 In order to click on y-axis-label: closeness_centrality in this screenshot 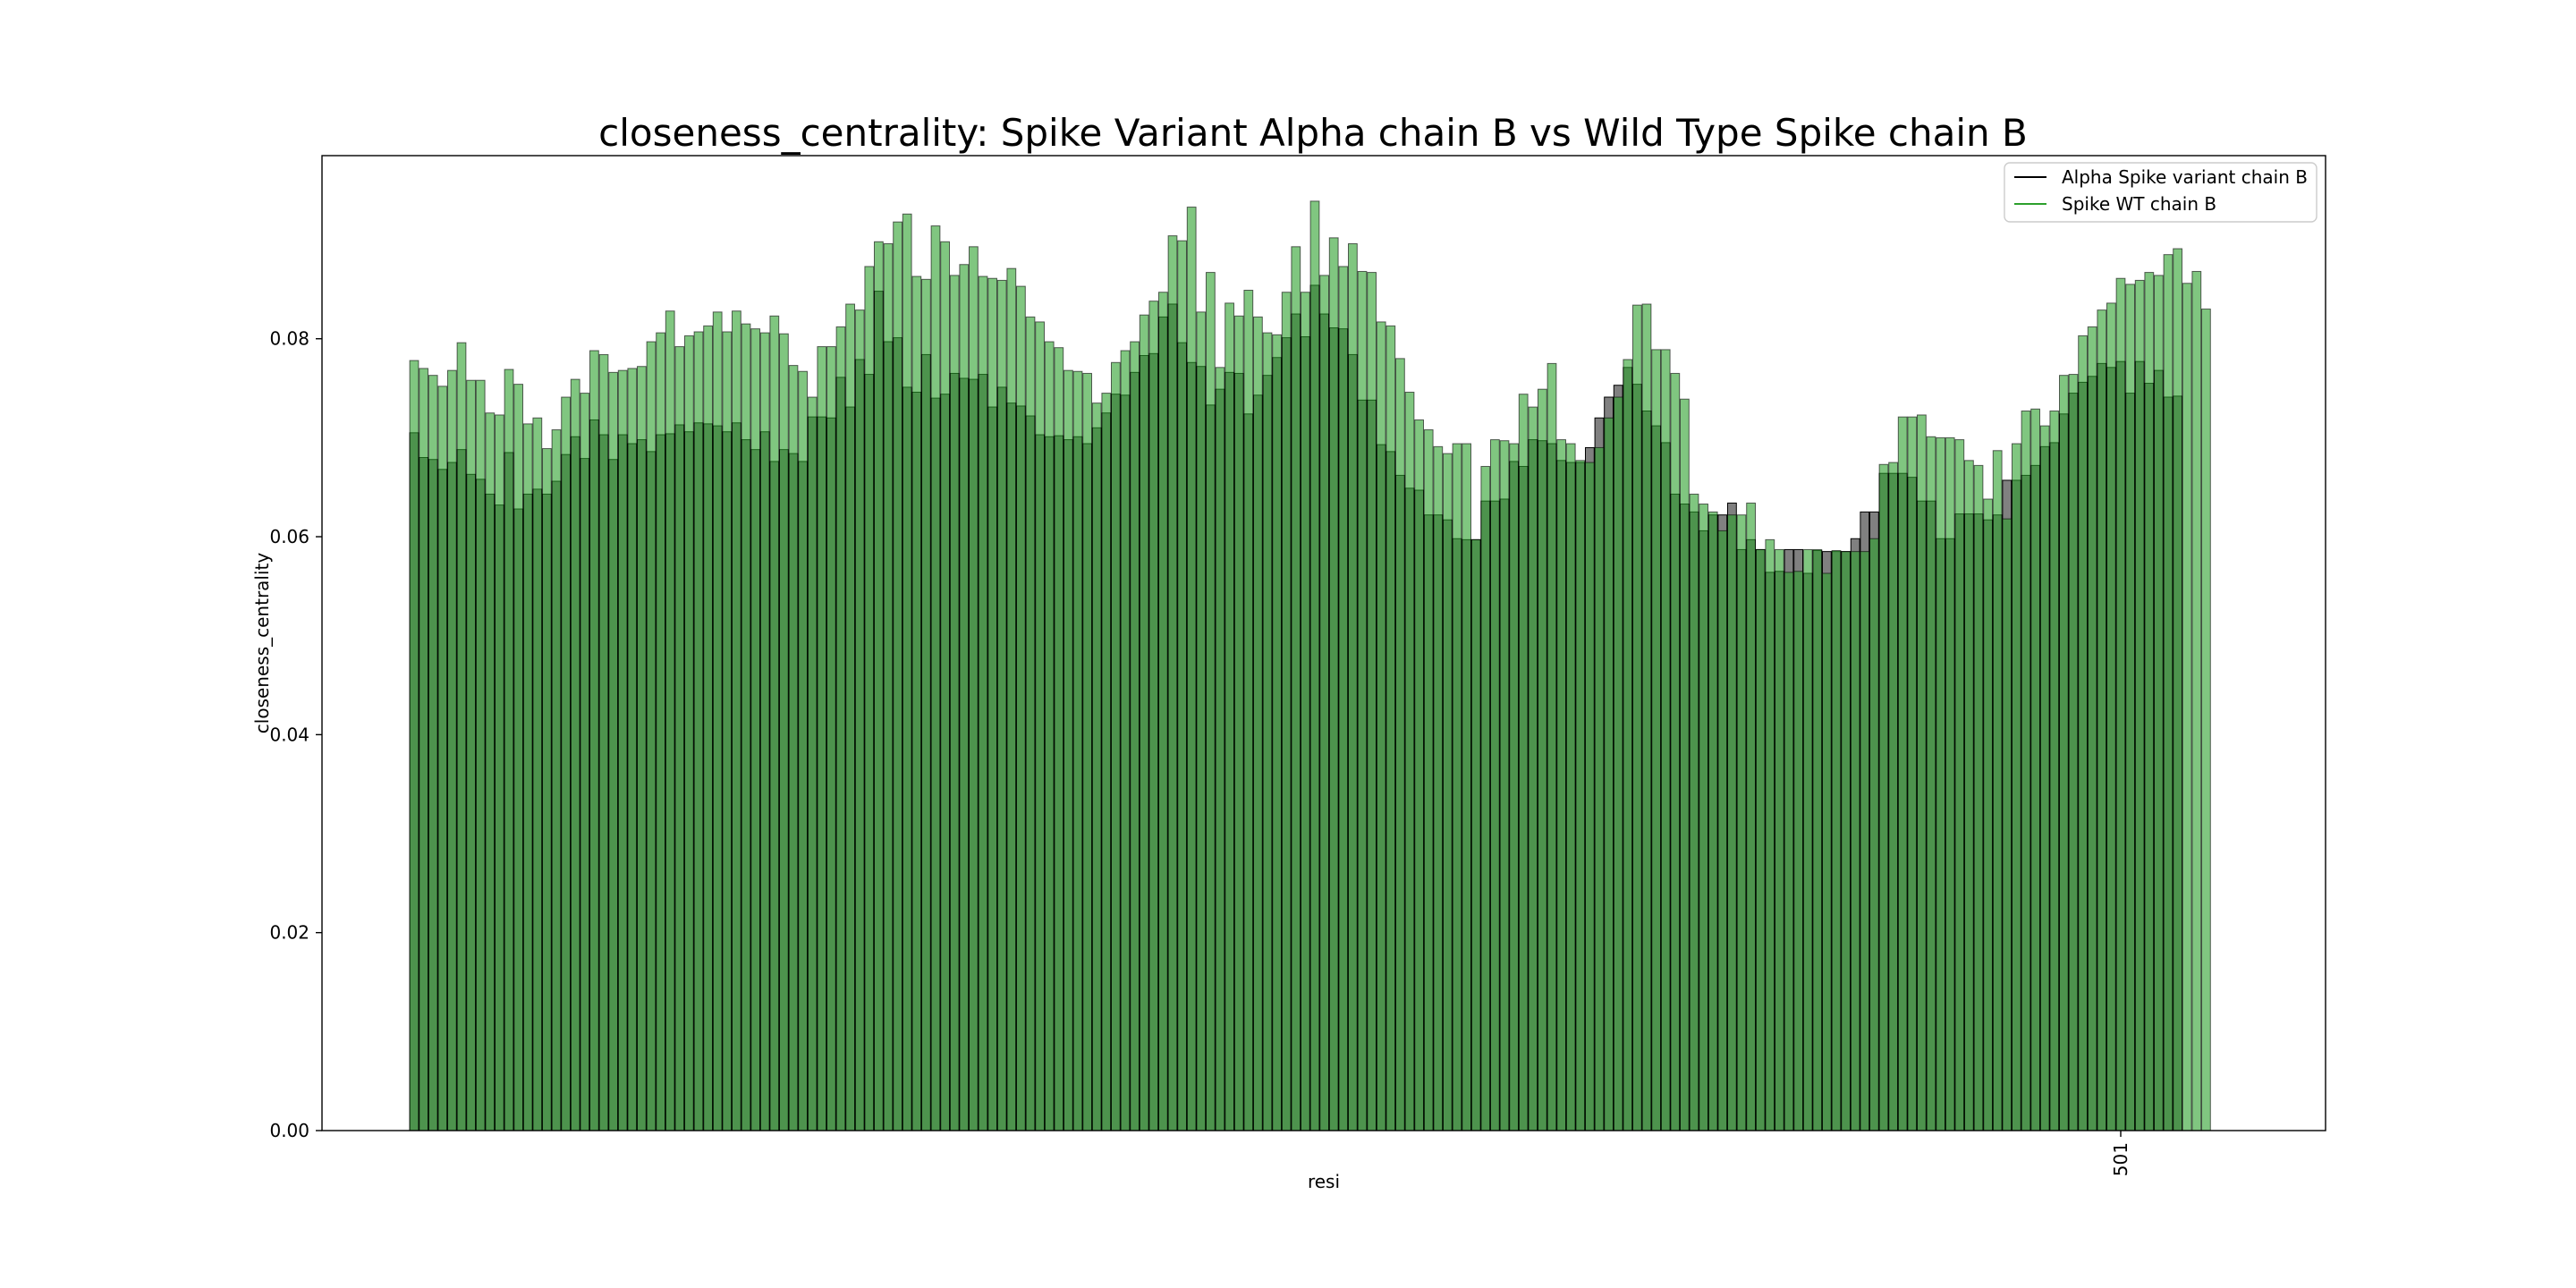, I will do `click(262, 643)`.